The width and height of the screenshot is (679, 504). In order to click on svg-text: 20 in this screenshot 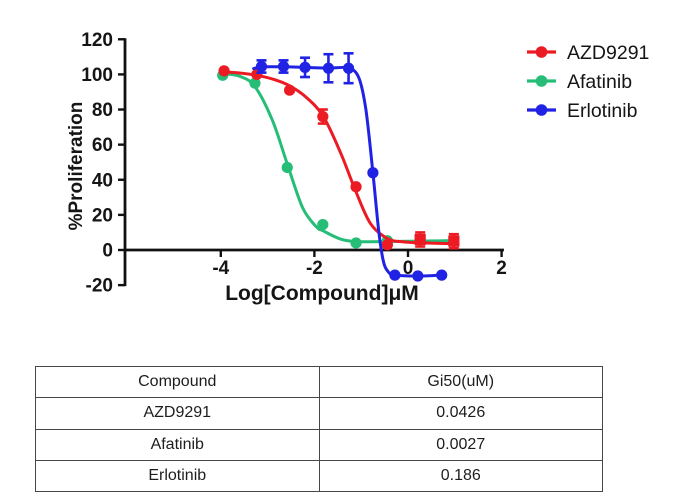, I will do `click(102, 215)`.